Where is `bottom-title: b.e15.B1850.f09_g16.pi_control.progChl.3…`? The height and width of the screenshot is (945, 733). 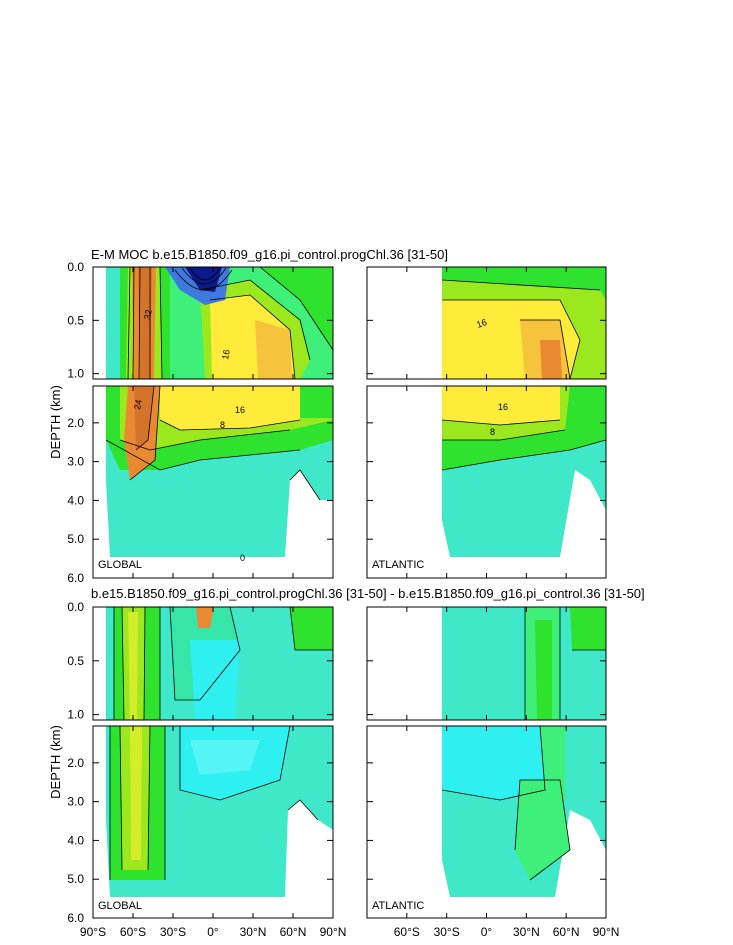 bottom-title: b.e15.B1850.f09_g16.pi_control.progChl.3… is located at coordinates (368, 593).